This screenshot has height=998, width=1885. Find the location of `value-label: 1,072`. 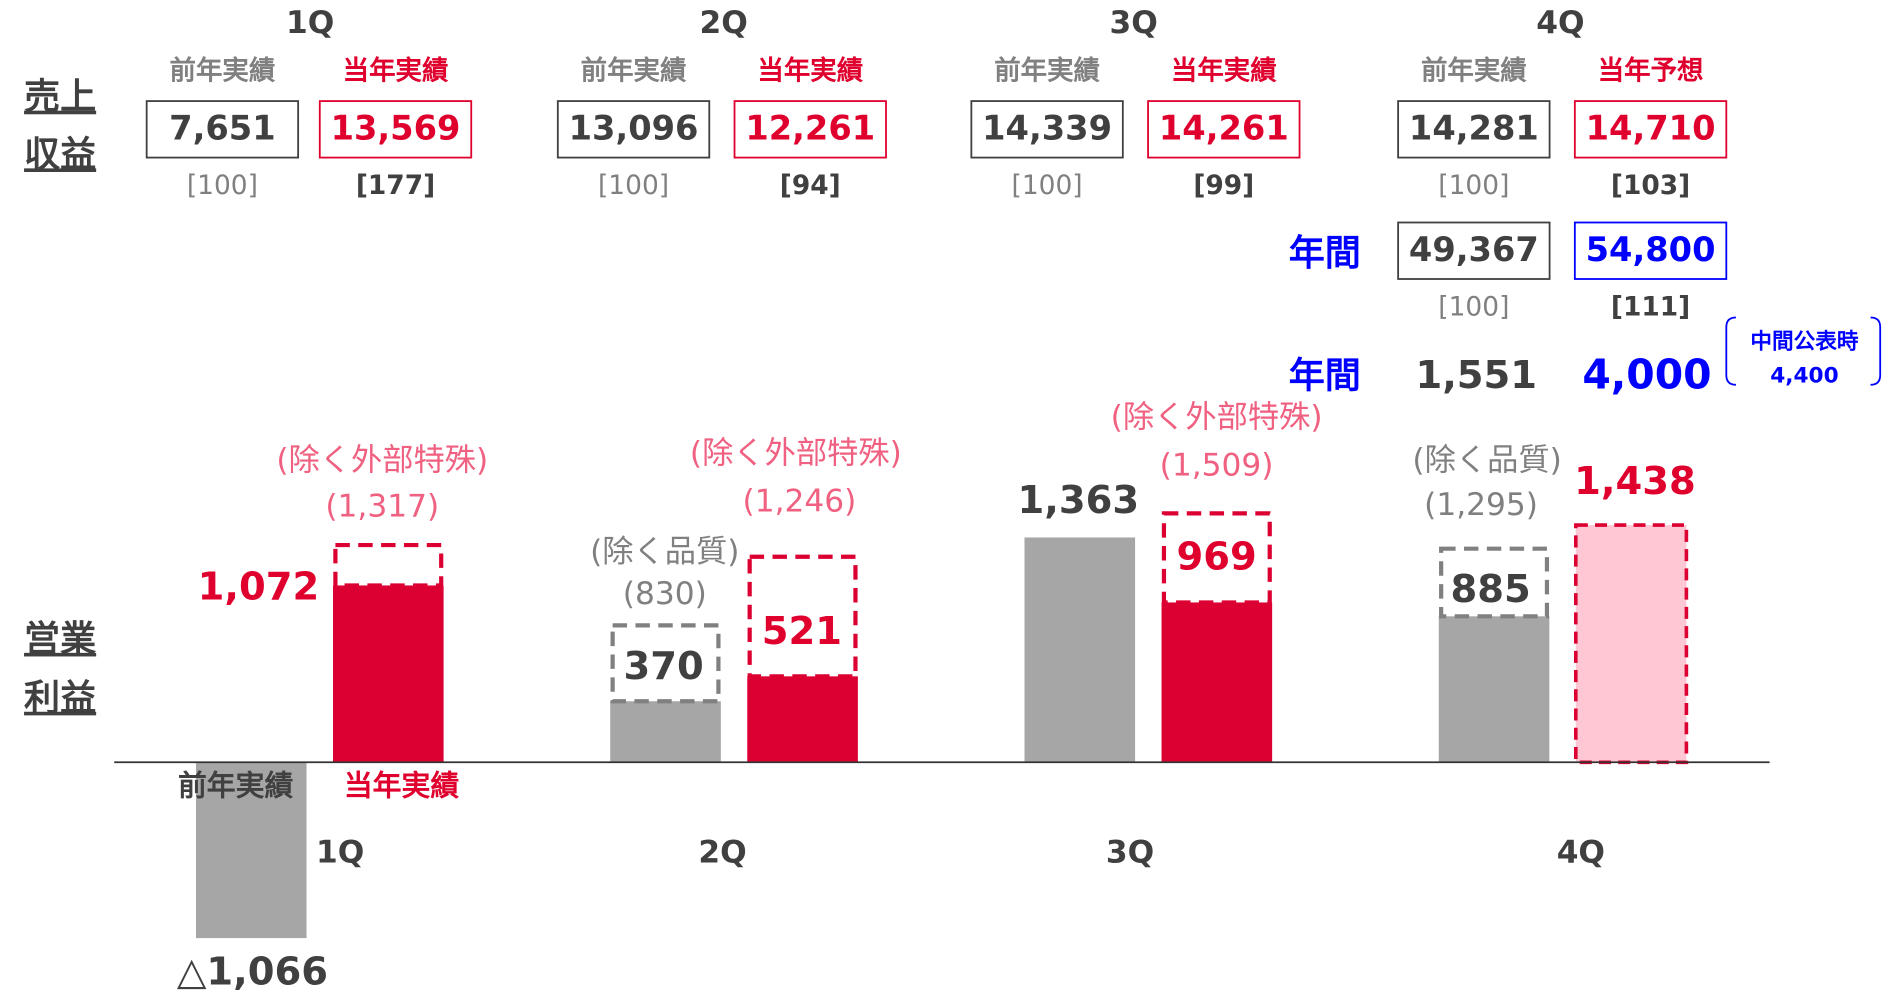

value-label: 1,072 is located at coordinates (259, 587).